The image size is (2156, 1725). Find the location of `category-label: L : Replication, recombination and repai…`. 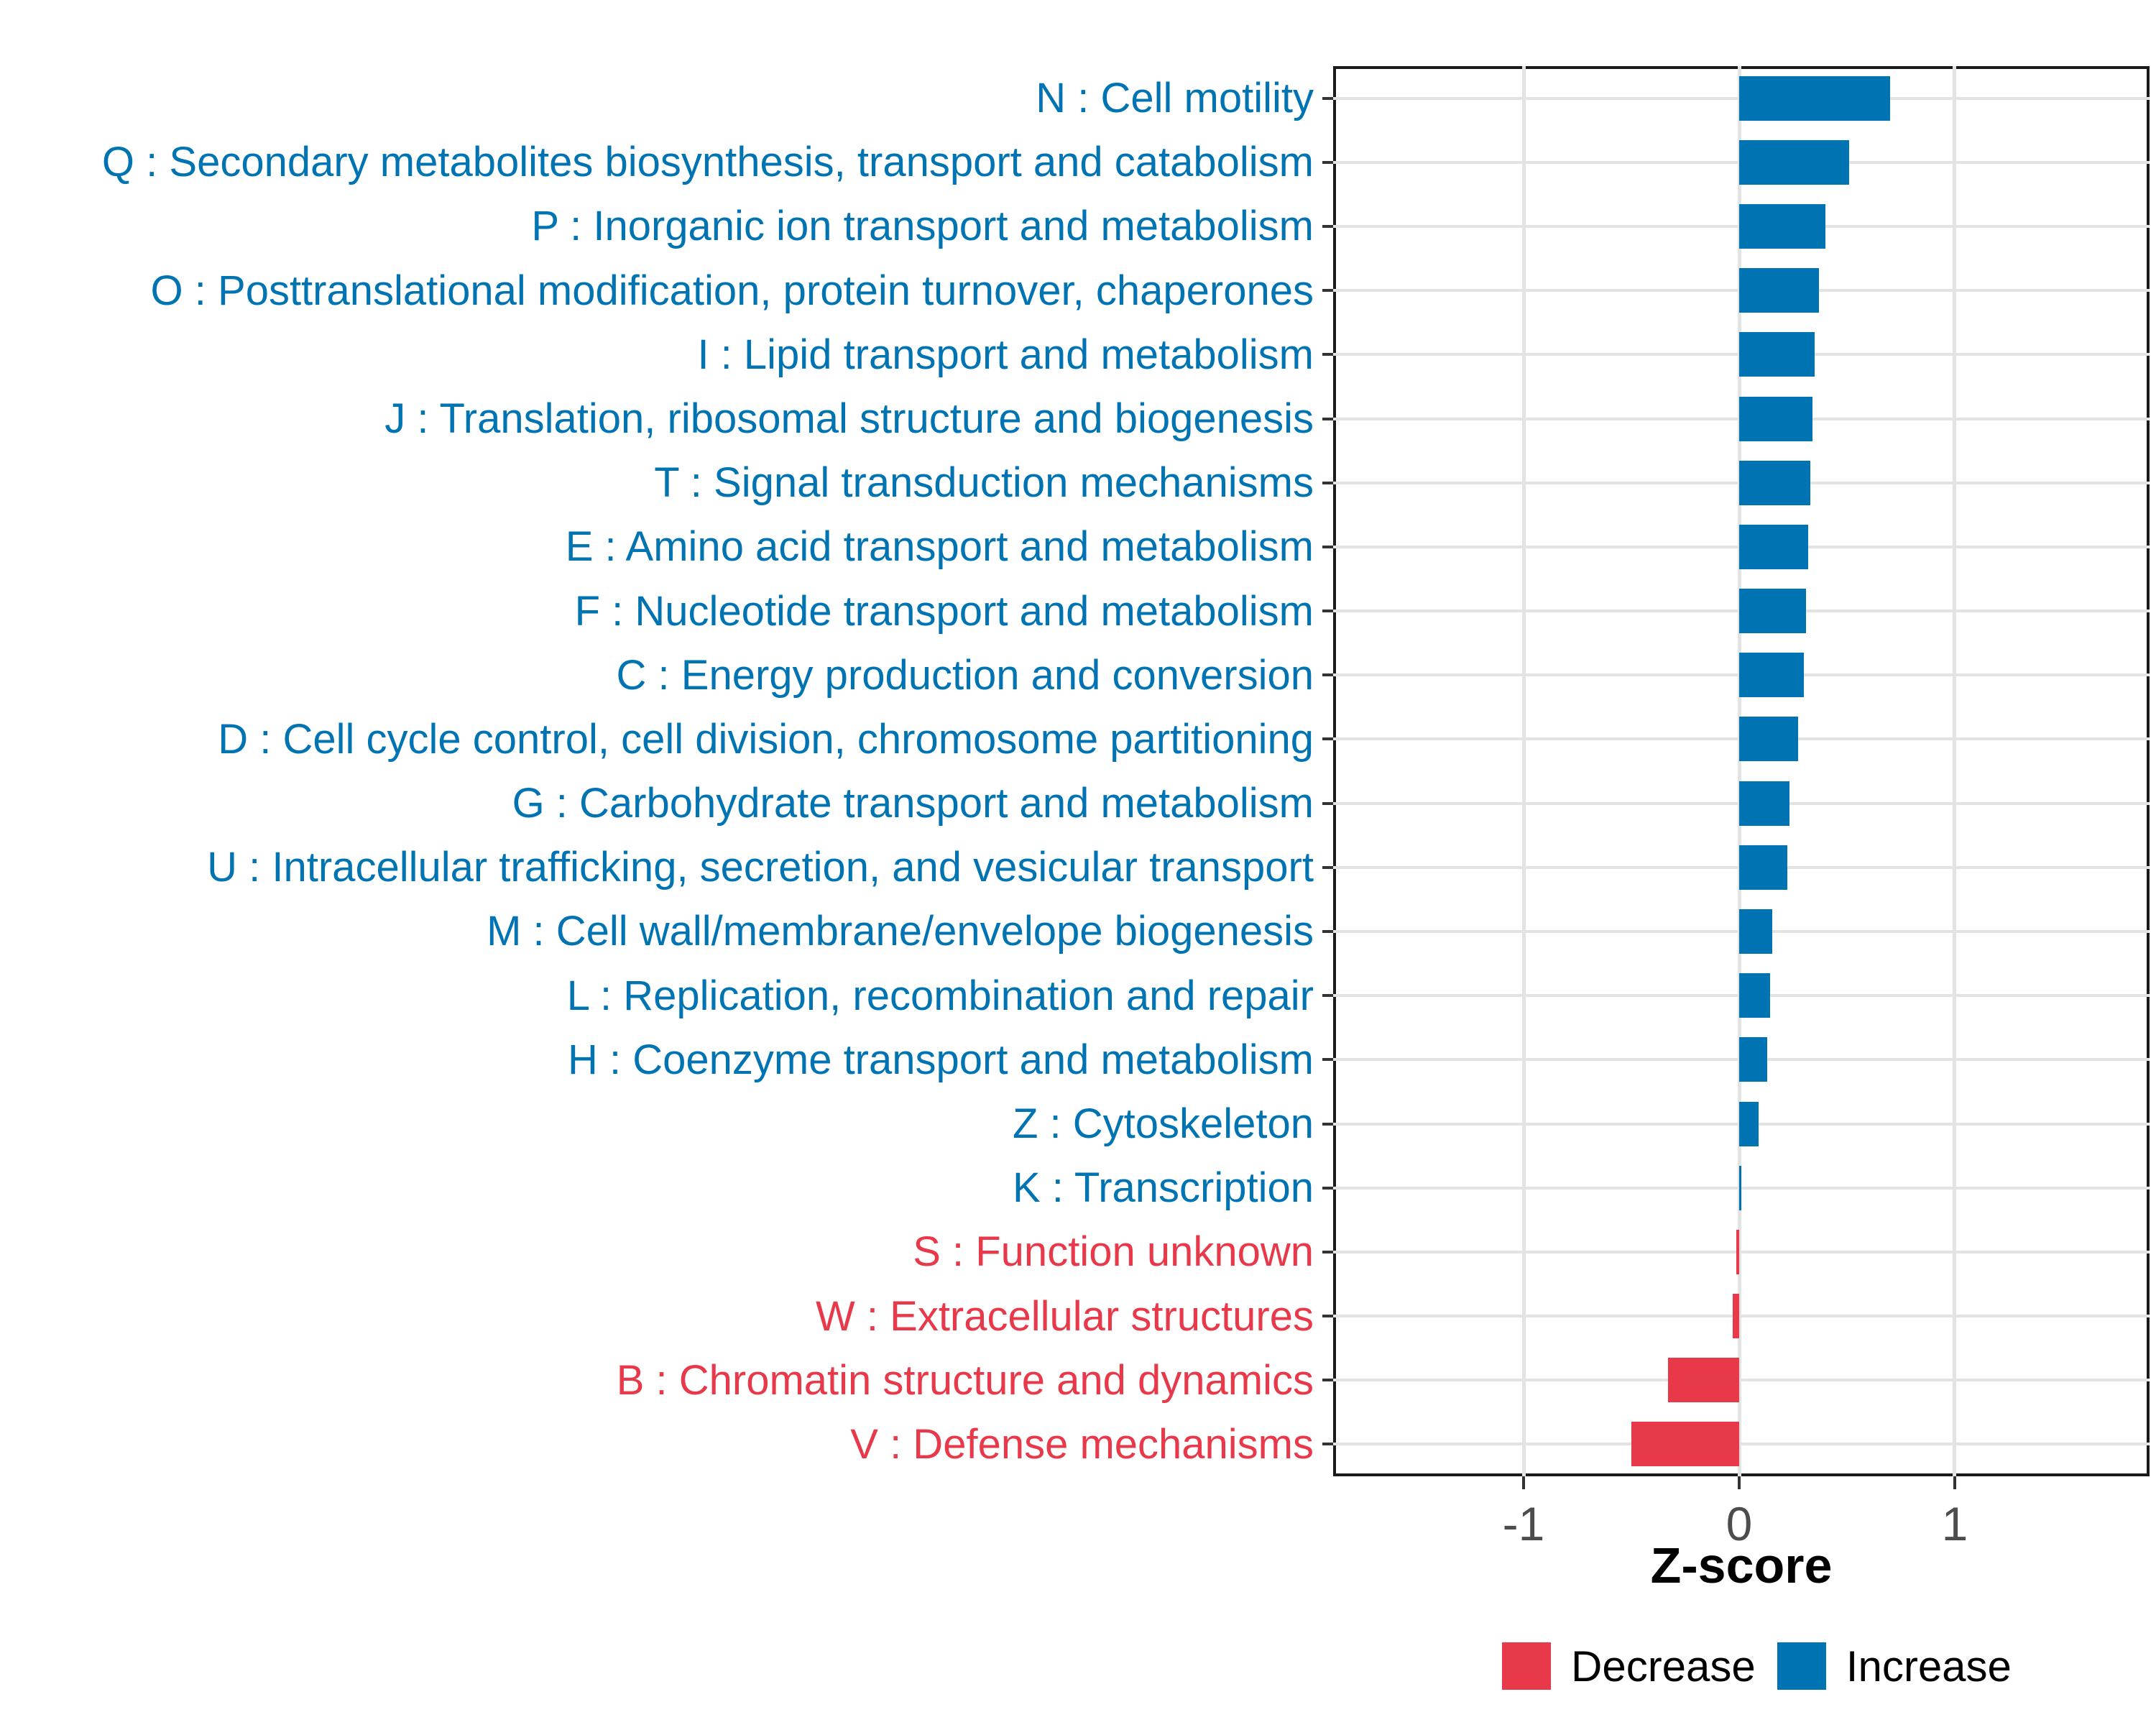

category-label: L : Replication, recombination and repai… is located at coordinates (940, 995).